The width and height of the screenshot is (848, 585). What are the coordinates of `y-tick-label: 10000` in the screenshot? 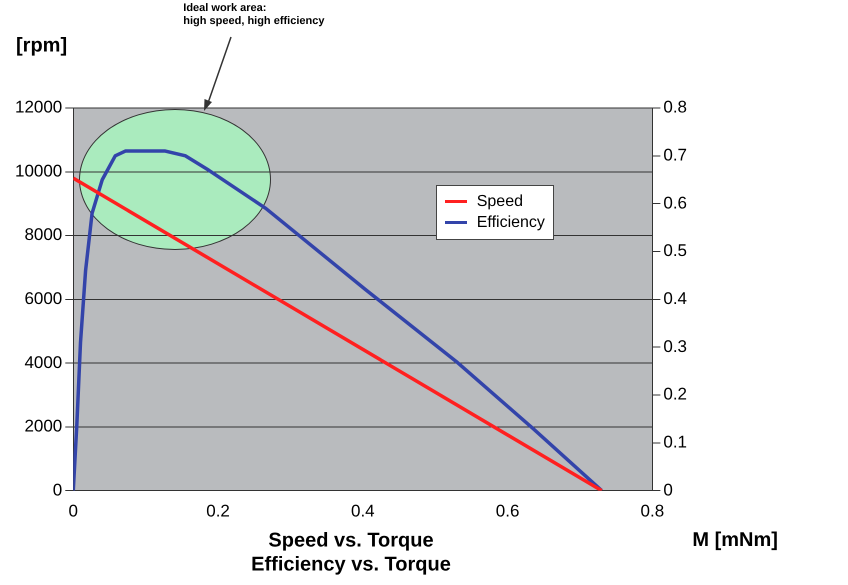 It's located at (38, 170).